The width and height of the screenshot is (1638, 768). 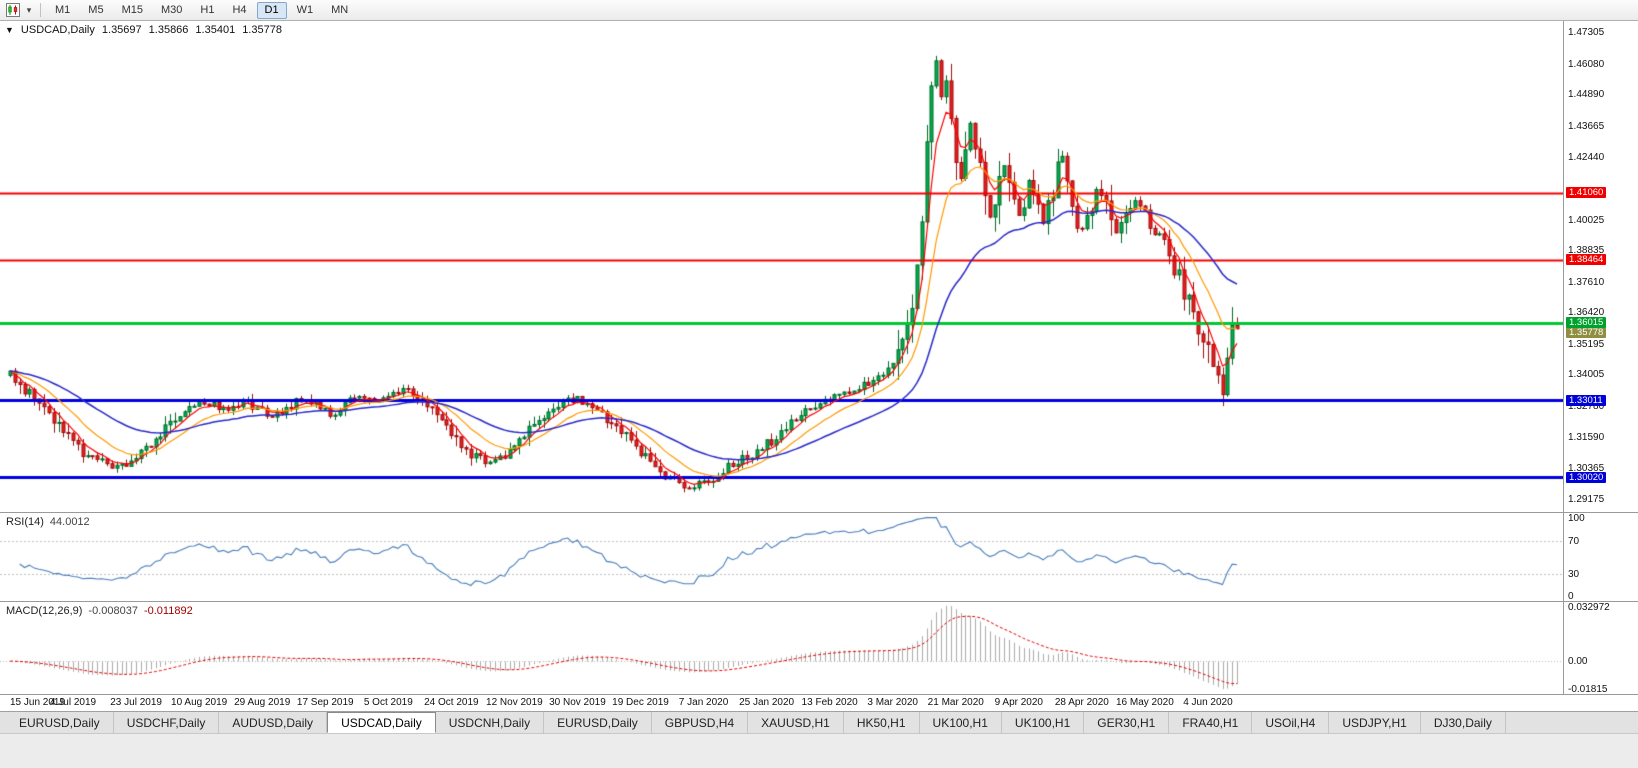 What do you see at coordinates (1600, 557) in the screenshot?
I see `rsi-axis: 100 70 30 0` at bounding box center [1600, 557].